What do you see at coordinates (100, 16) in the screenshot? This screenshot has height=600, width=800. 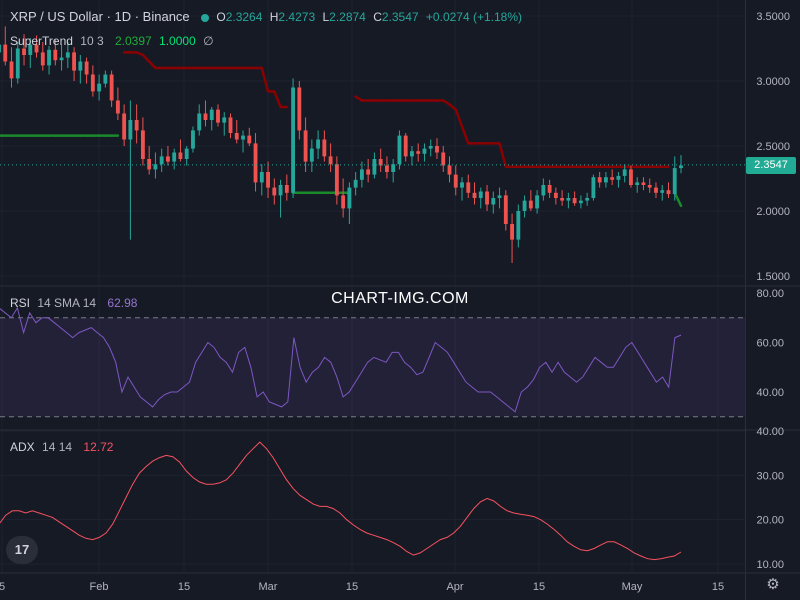 I see `symbol-title: XRP / US Dollar · 1D · Binance` at bounding box center [100, 16].